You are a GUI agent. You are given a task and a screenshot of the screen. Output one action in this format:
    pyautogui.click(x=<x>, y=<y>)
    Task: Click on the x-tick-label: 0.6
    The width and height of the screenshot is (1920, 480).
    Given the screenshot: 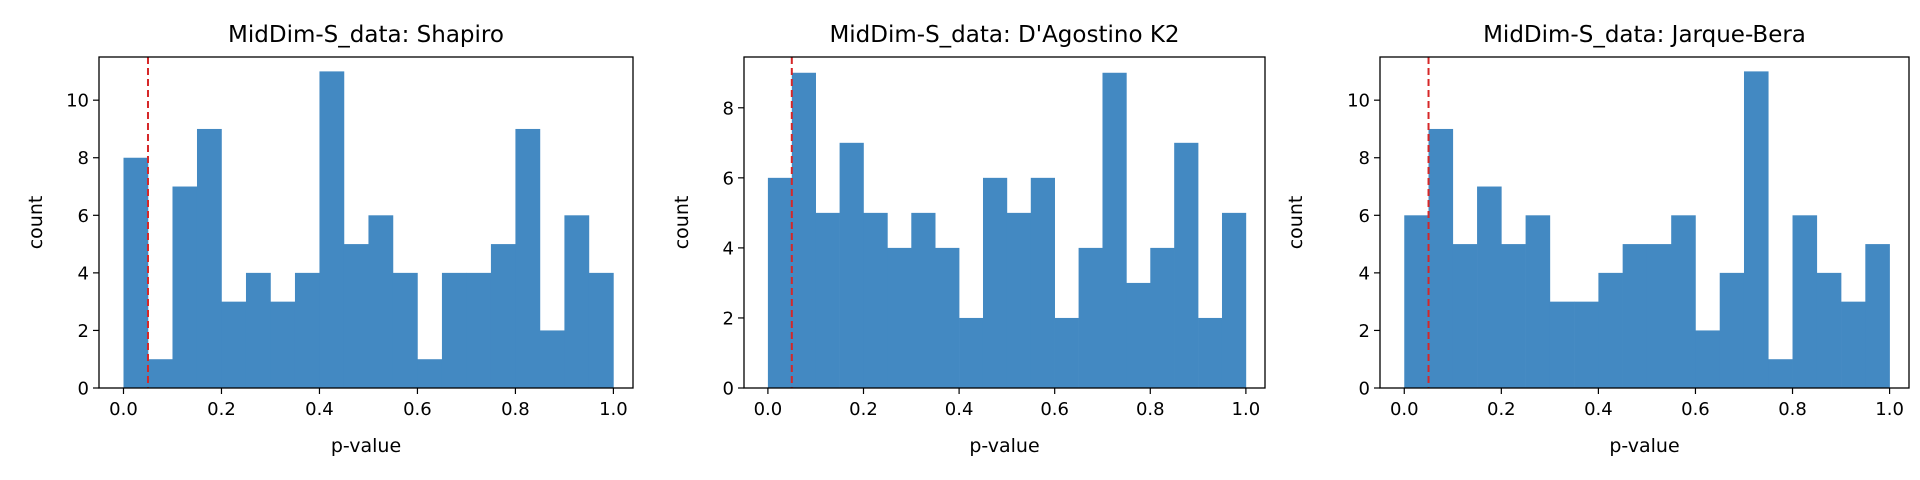 What is the action you would take?
    pyautogui.click(x=417, y=409)
    